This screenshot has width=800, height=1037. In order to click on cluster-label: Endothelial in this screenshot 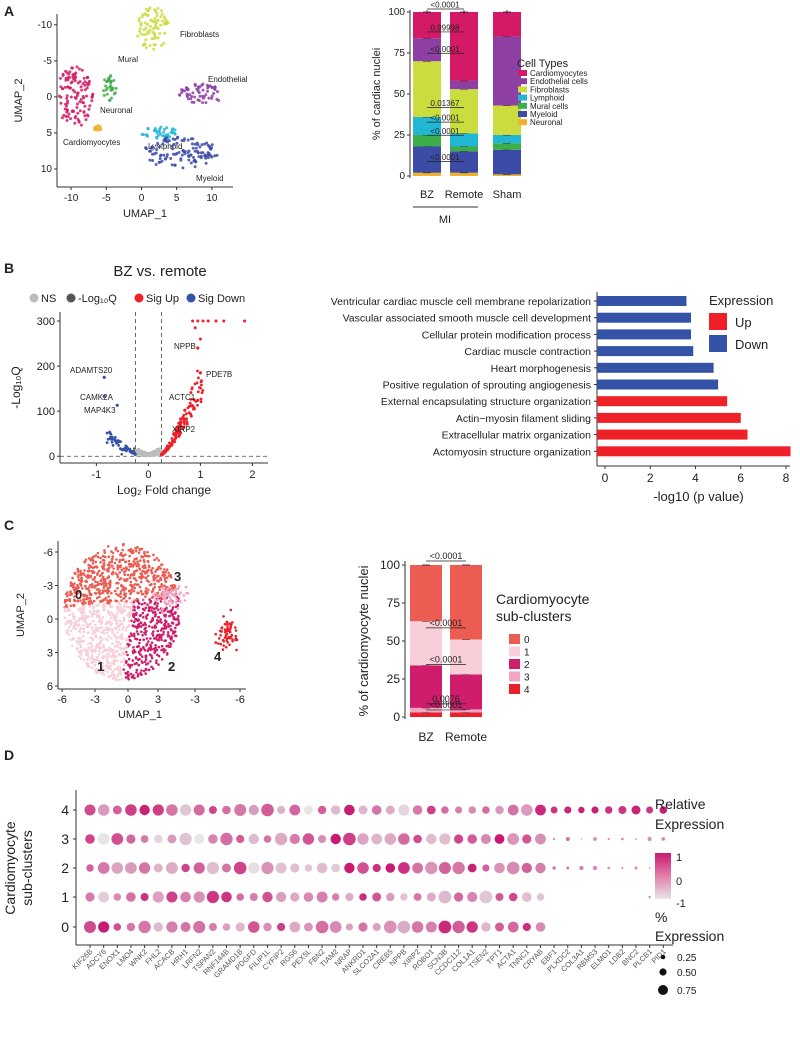, I will do `click(228, 79)`.